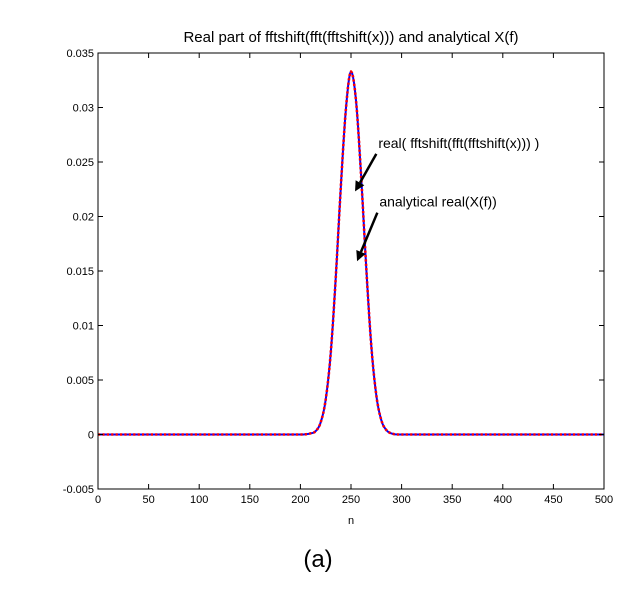  Describe the element at coordinates (83, 327) in the screenshot. I see `y-tick-label: 0.01` at that location.